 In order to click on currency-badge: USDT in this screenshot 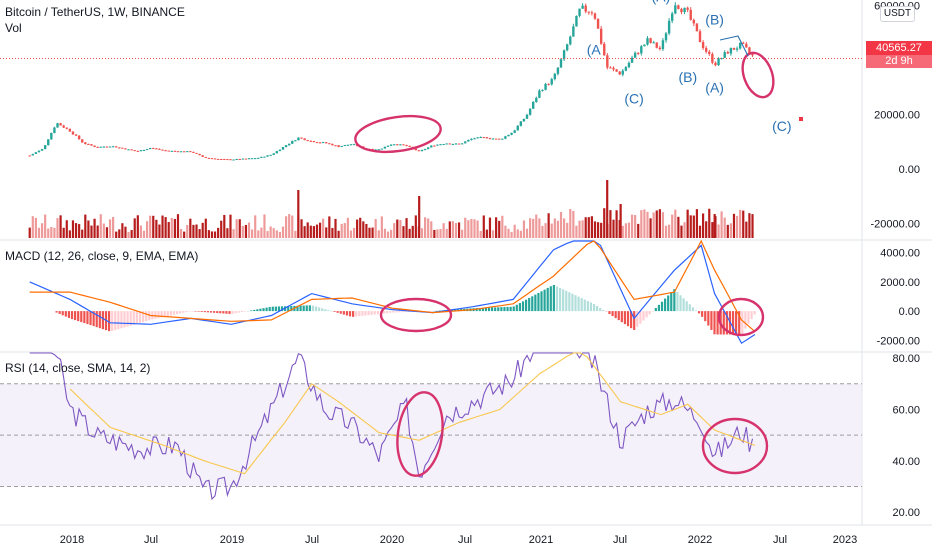, I will do `click(897, 14)`.